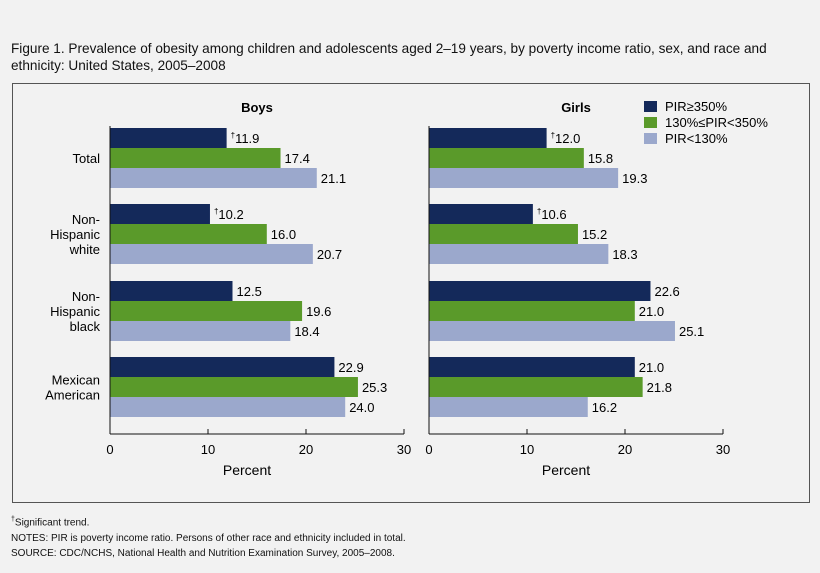 The height and width of the screenshot is (573, 820). I want to click on category-label-3-0: Mexican, so click(76, 380).